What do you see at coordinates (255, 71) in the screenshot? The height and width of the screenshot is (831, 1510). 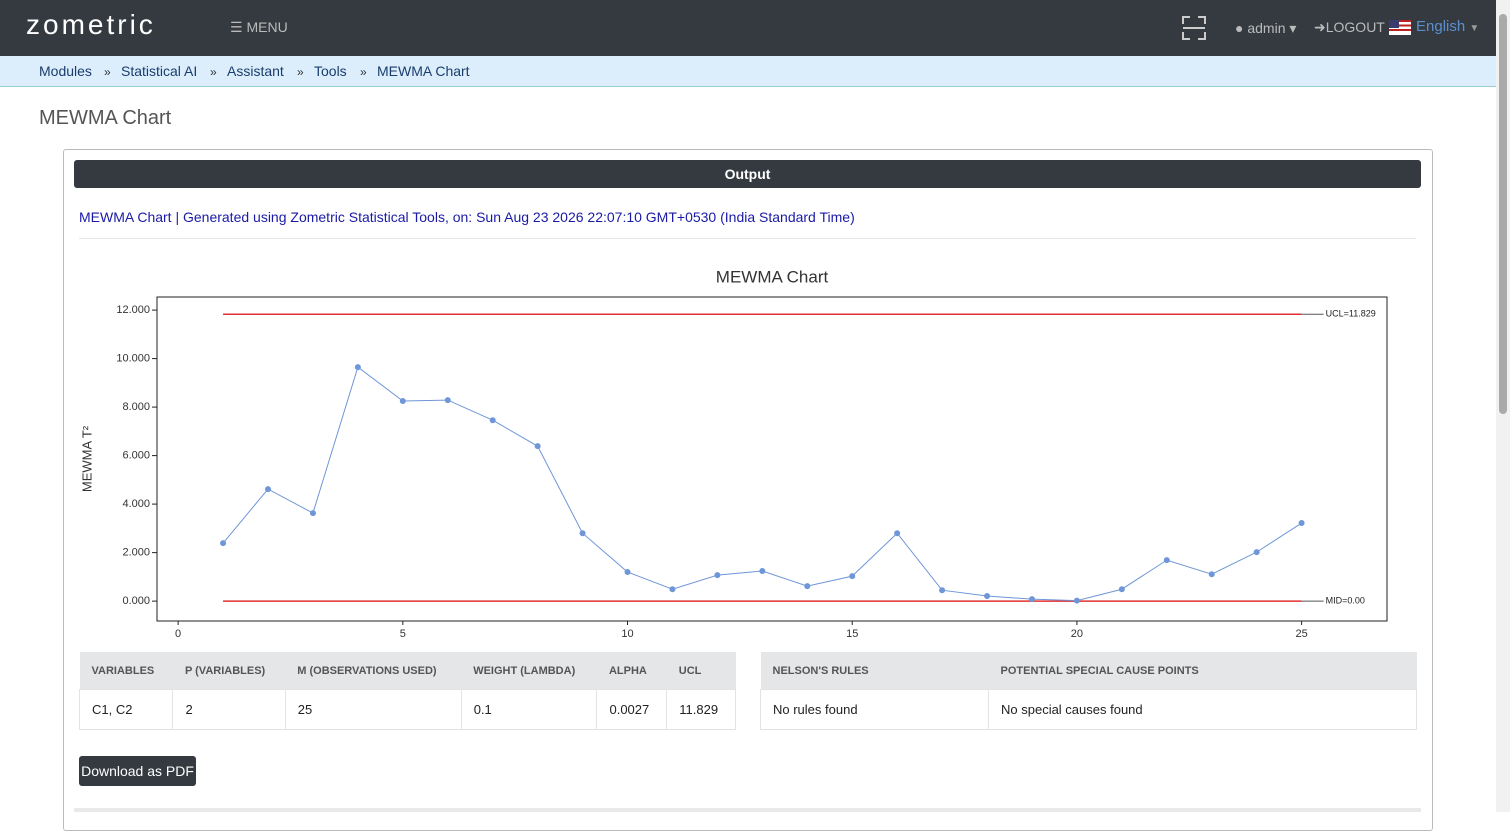 I see `crumb: Assistant` at bounding box center [255, 71].